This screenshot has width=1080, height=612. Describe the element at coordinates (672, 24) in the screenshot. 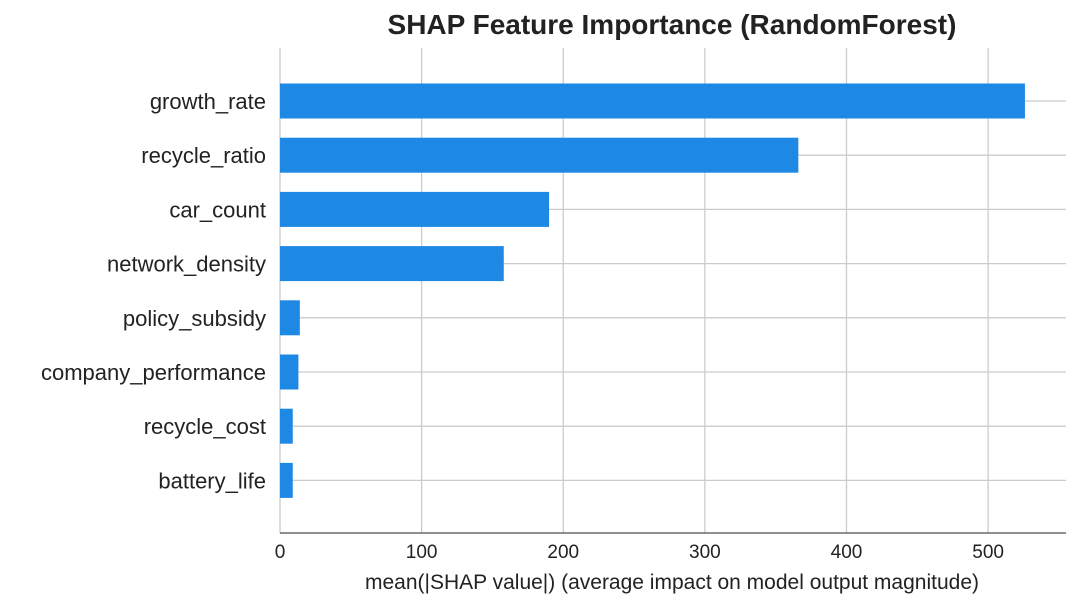

I see `chart-title: SHAP Feature Importance (RandomForest)` at that location.